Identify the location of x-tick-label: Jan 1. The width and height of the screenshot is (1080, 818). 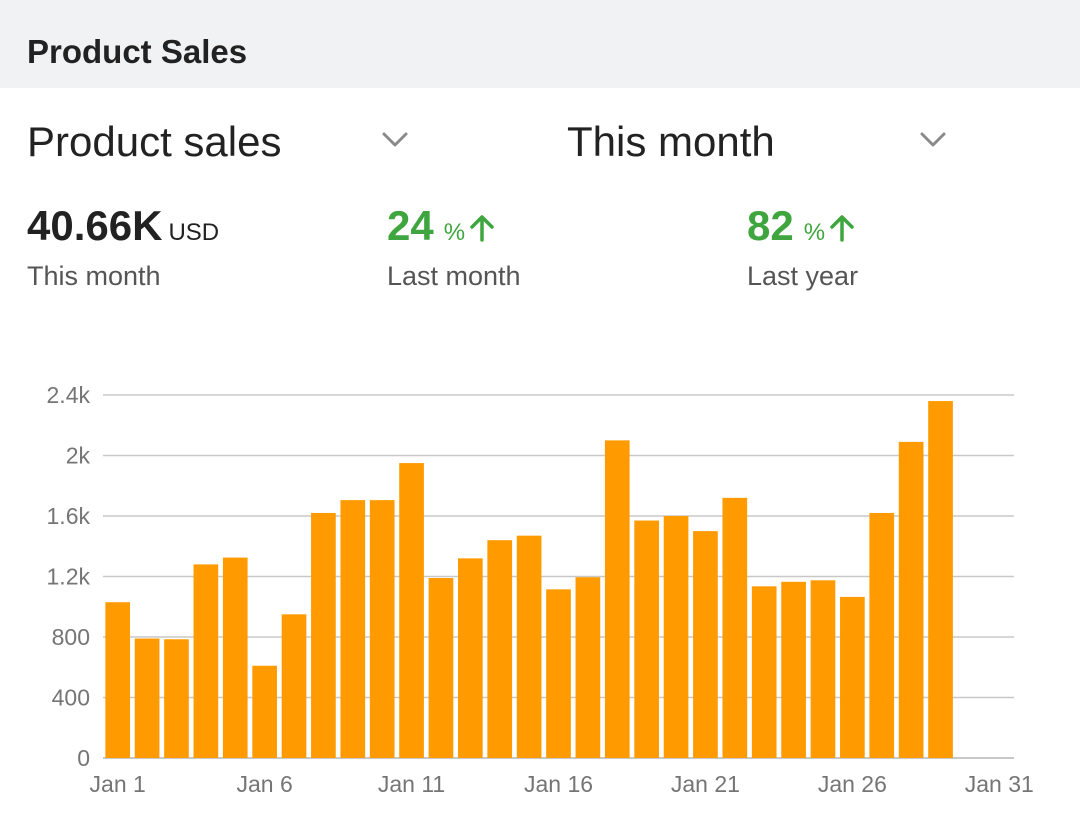
(118, 784).